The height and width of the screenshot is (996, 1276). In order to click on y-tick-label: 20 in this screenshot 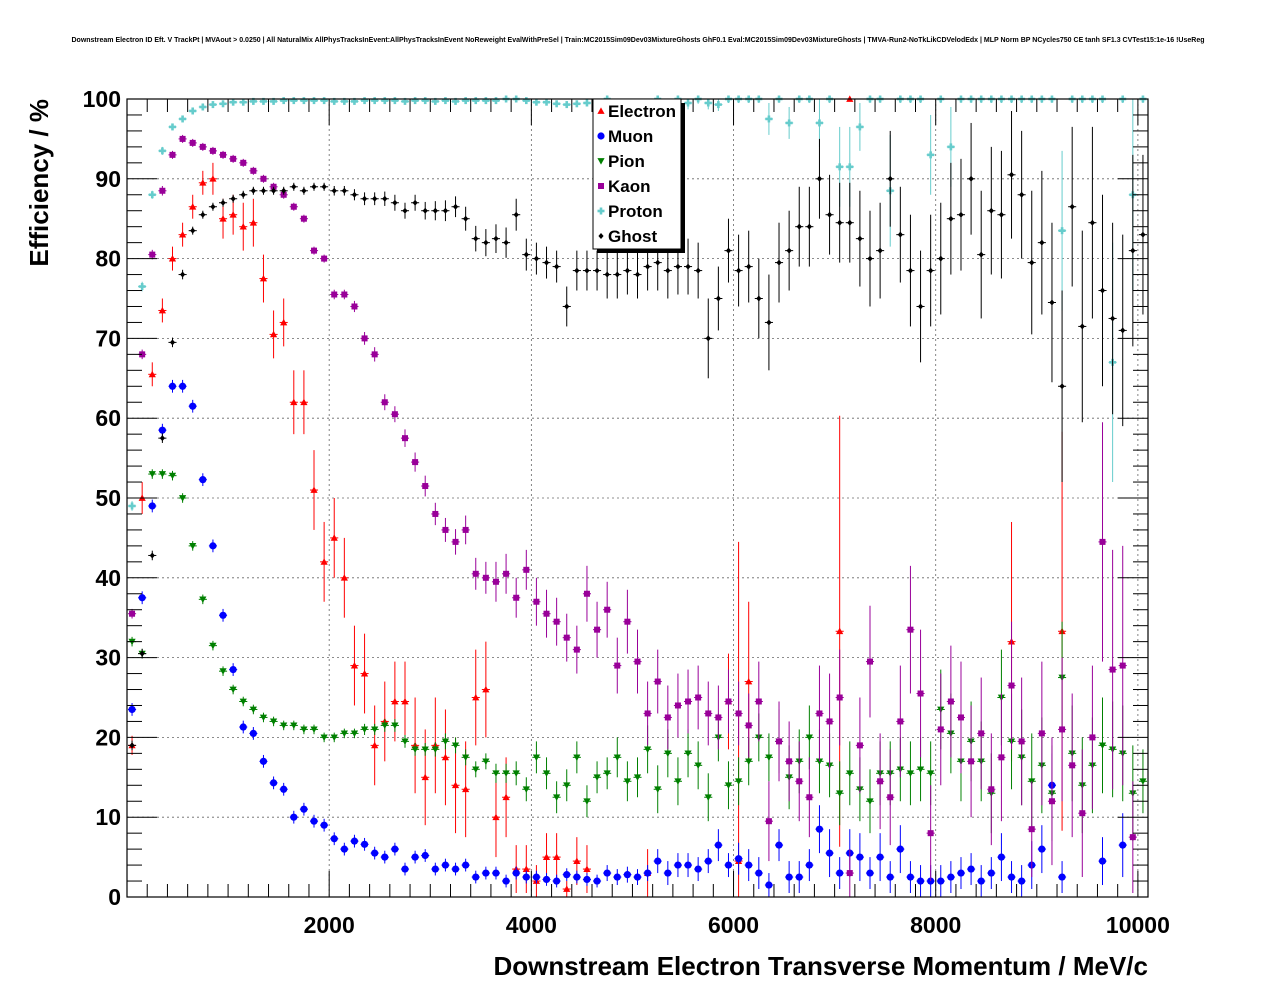, I will do `click(108, 737)`.